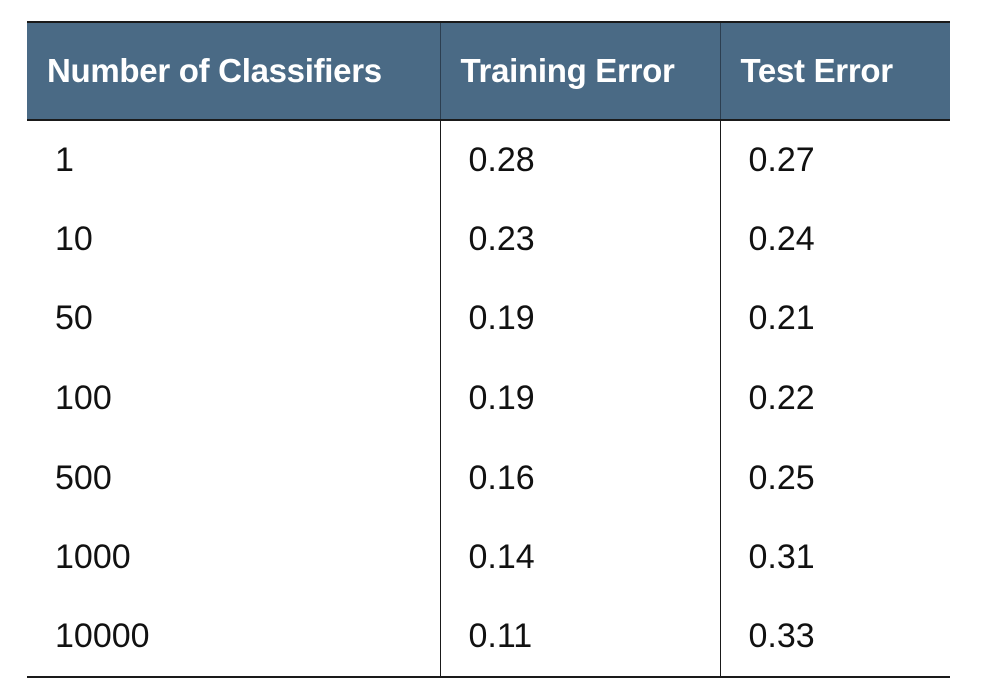  Describe the element at coordinates (834, 71) in the screenshot. I see `header-test-error: Test Error` at that location.